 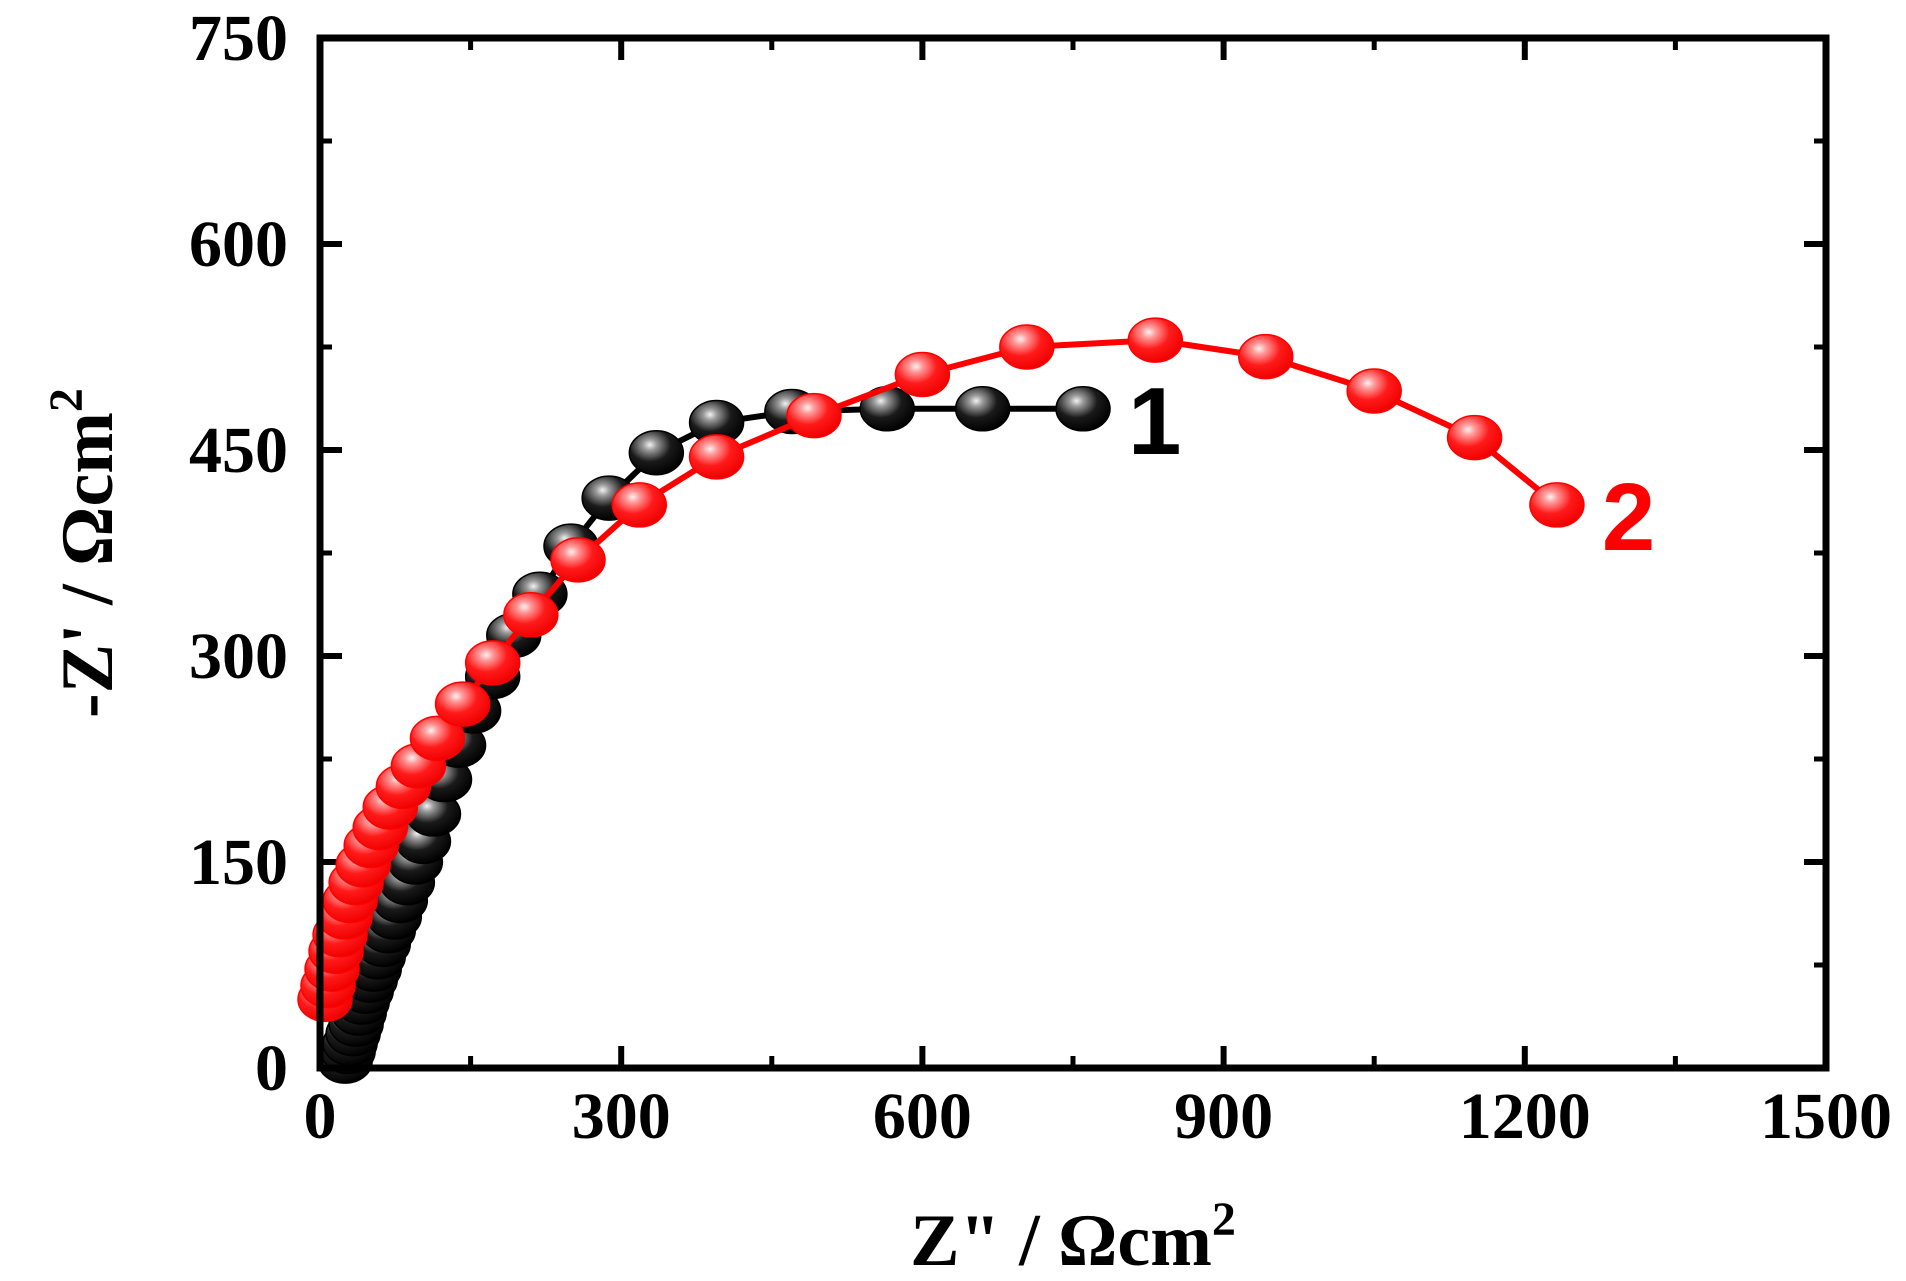 I want to click on x-tick-label: 900, so click(x=1223, y=1116).